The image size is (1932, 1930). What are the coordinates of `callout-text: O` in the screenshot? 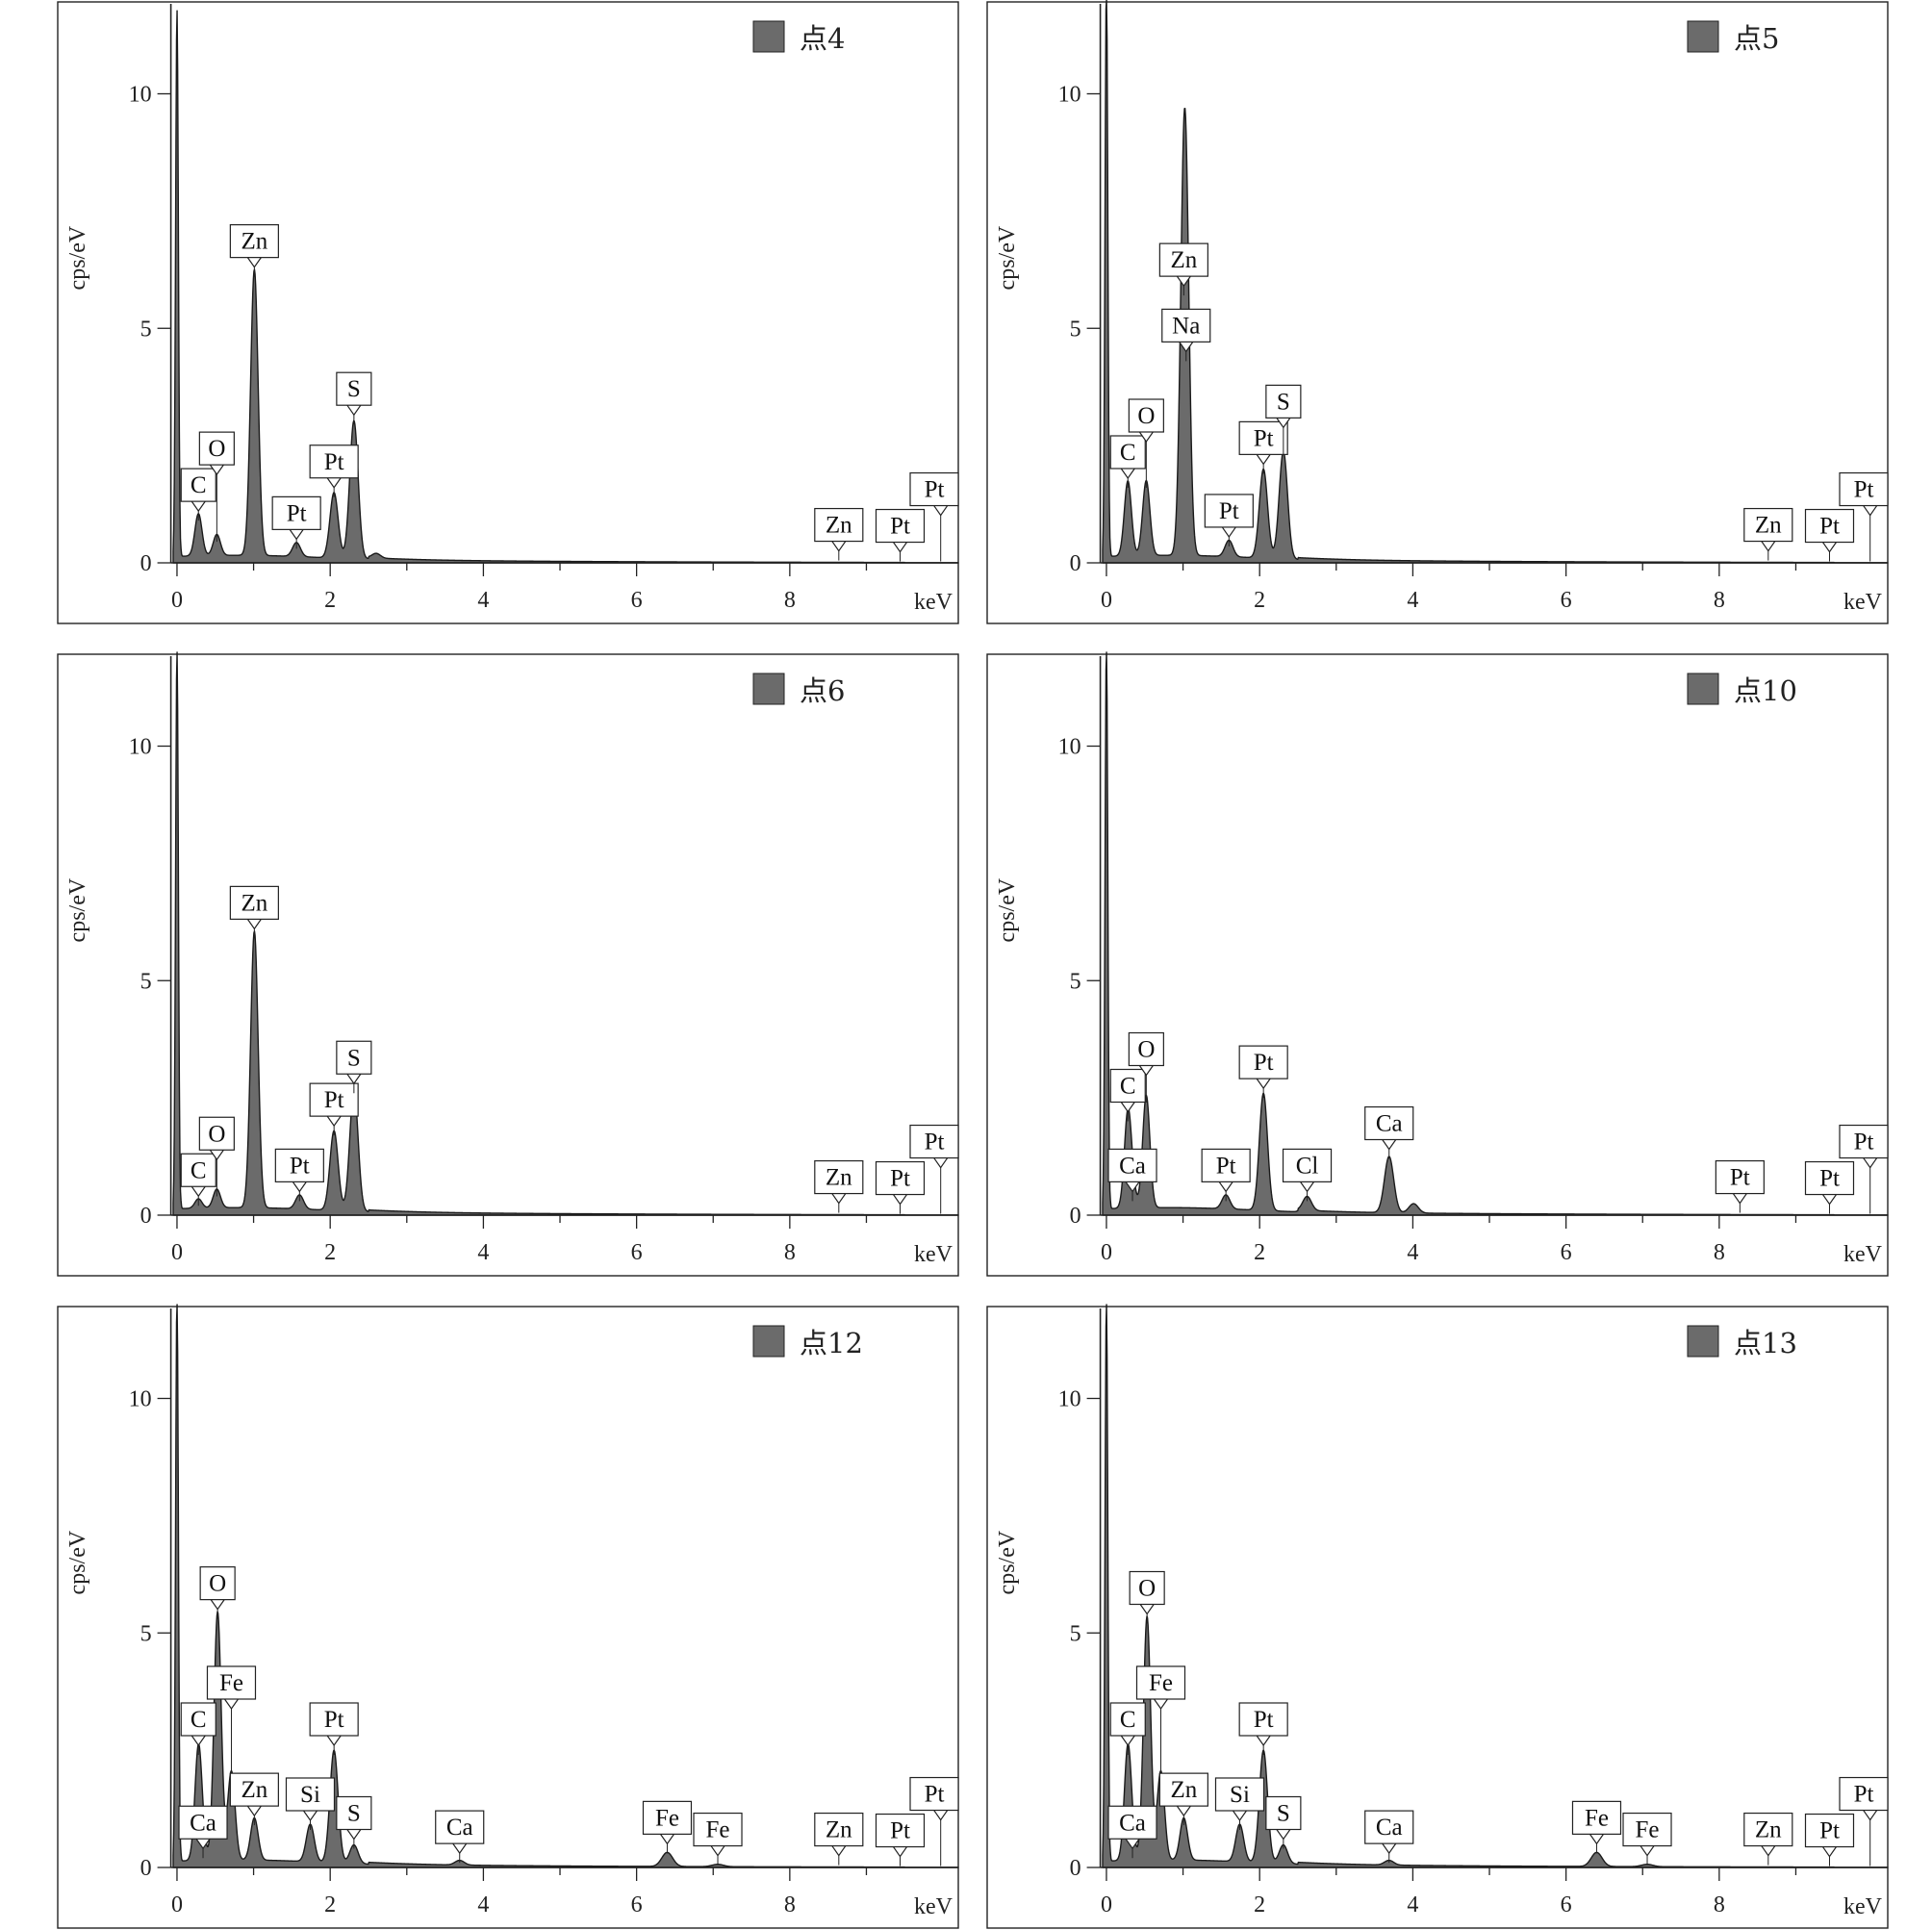 It's located at (217, 1584).